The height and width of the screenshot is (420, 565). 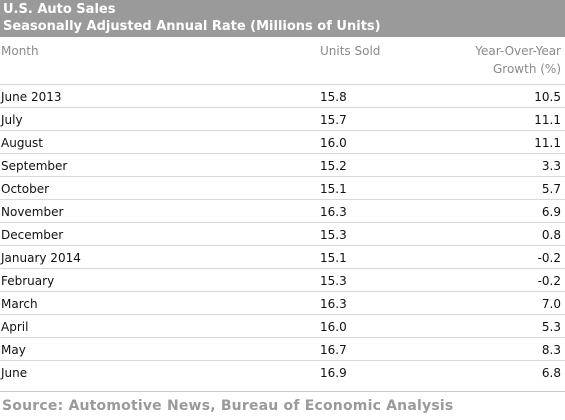 What do you see at coordinates (551, 212) in the screenshot?
I see `cell-yoy-growth: 6.9` at bounding box center [551, 212].